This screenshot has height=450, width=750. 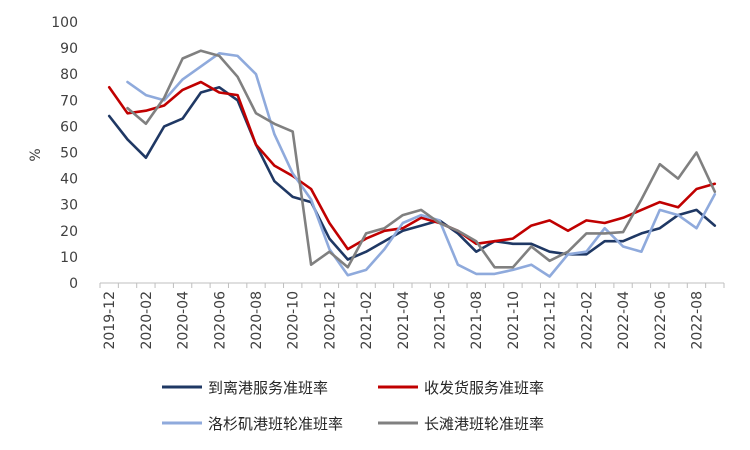 What do you see at coordinates (220, 320) in the screenshot?
I see `x-tick-label: 2020-06` at bounding box center [220, 320].